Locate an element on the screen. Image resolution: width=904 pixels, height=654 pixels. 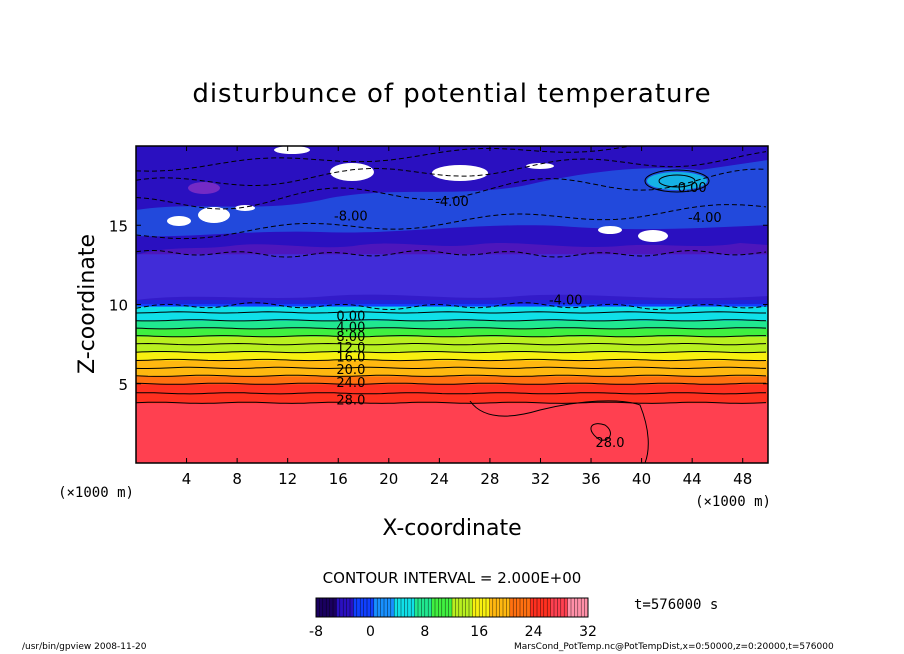
colorbar-tick-label-0: 0 is located at coordinates (370, 632).